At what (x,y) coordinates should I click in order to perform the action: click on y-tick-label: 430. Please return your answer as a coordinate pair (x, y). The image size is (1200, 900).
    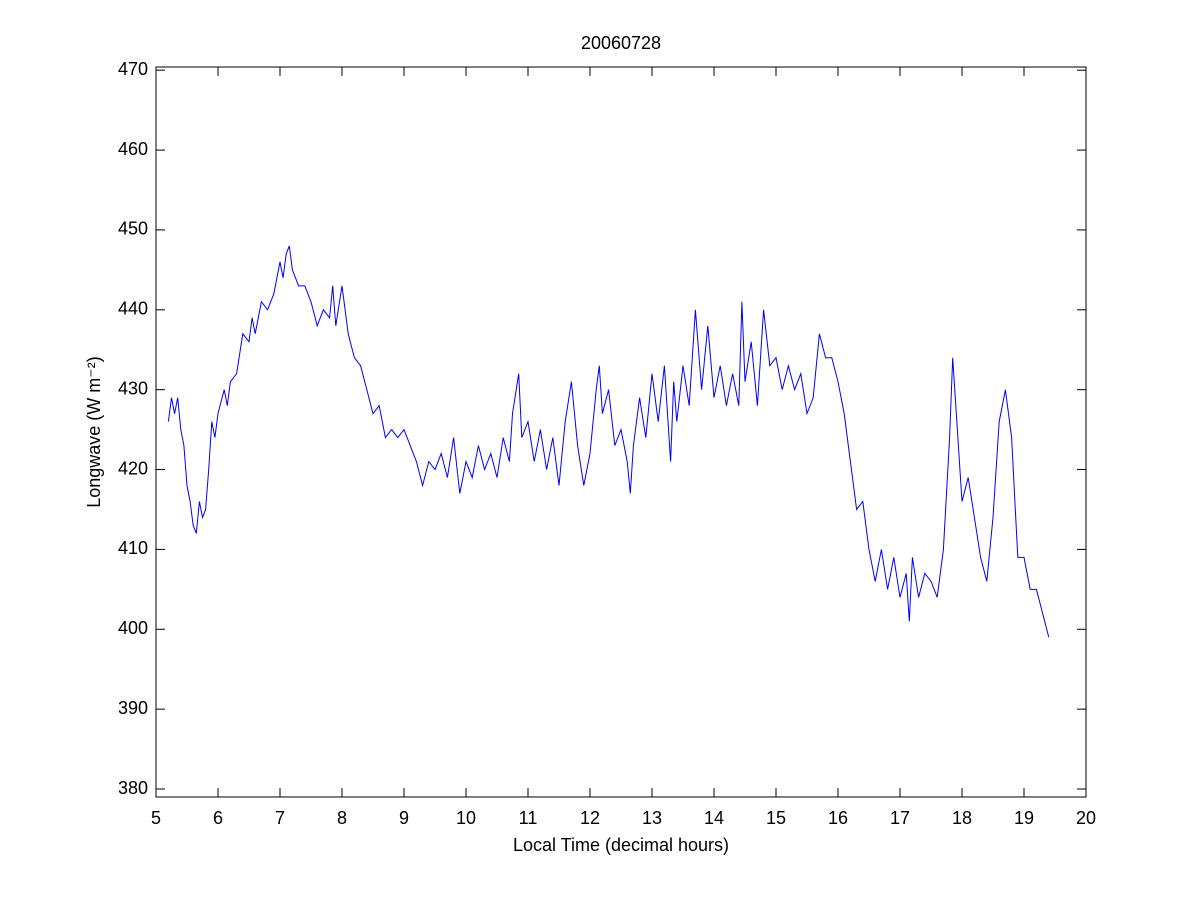
    Looking at the image, I should click on (133, 388).